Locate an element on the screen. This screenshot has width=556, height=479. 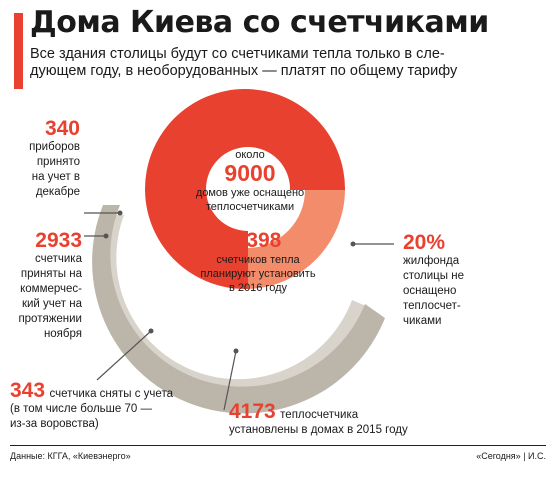
center-about-label: около is located at coordinates (250, 155).